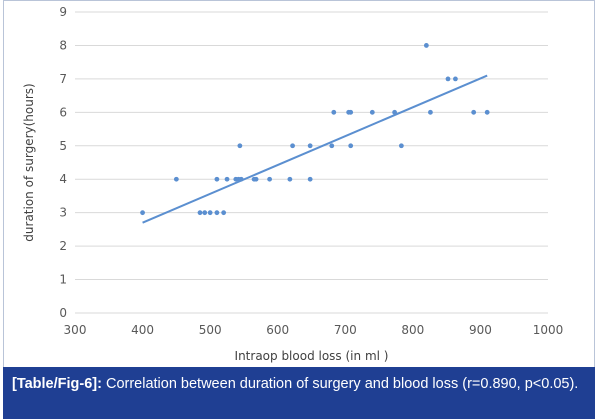 The width and height of the screenshot is (599, 419). Describe the element at coordinates (314, 330) in the screenshot. I see `x-tick-labels: 300 400 500 600 700 800 900 1000` at that location.